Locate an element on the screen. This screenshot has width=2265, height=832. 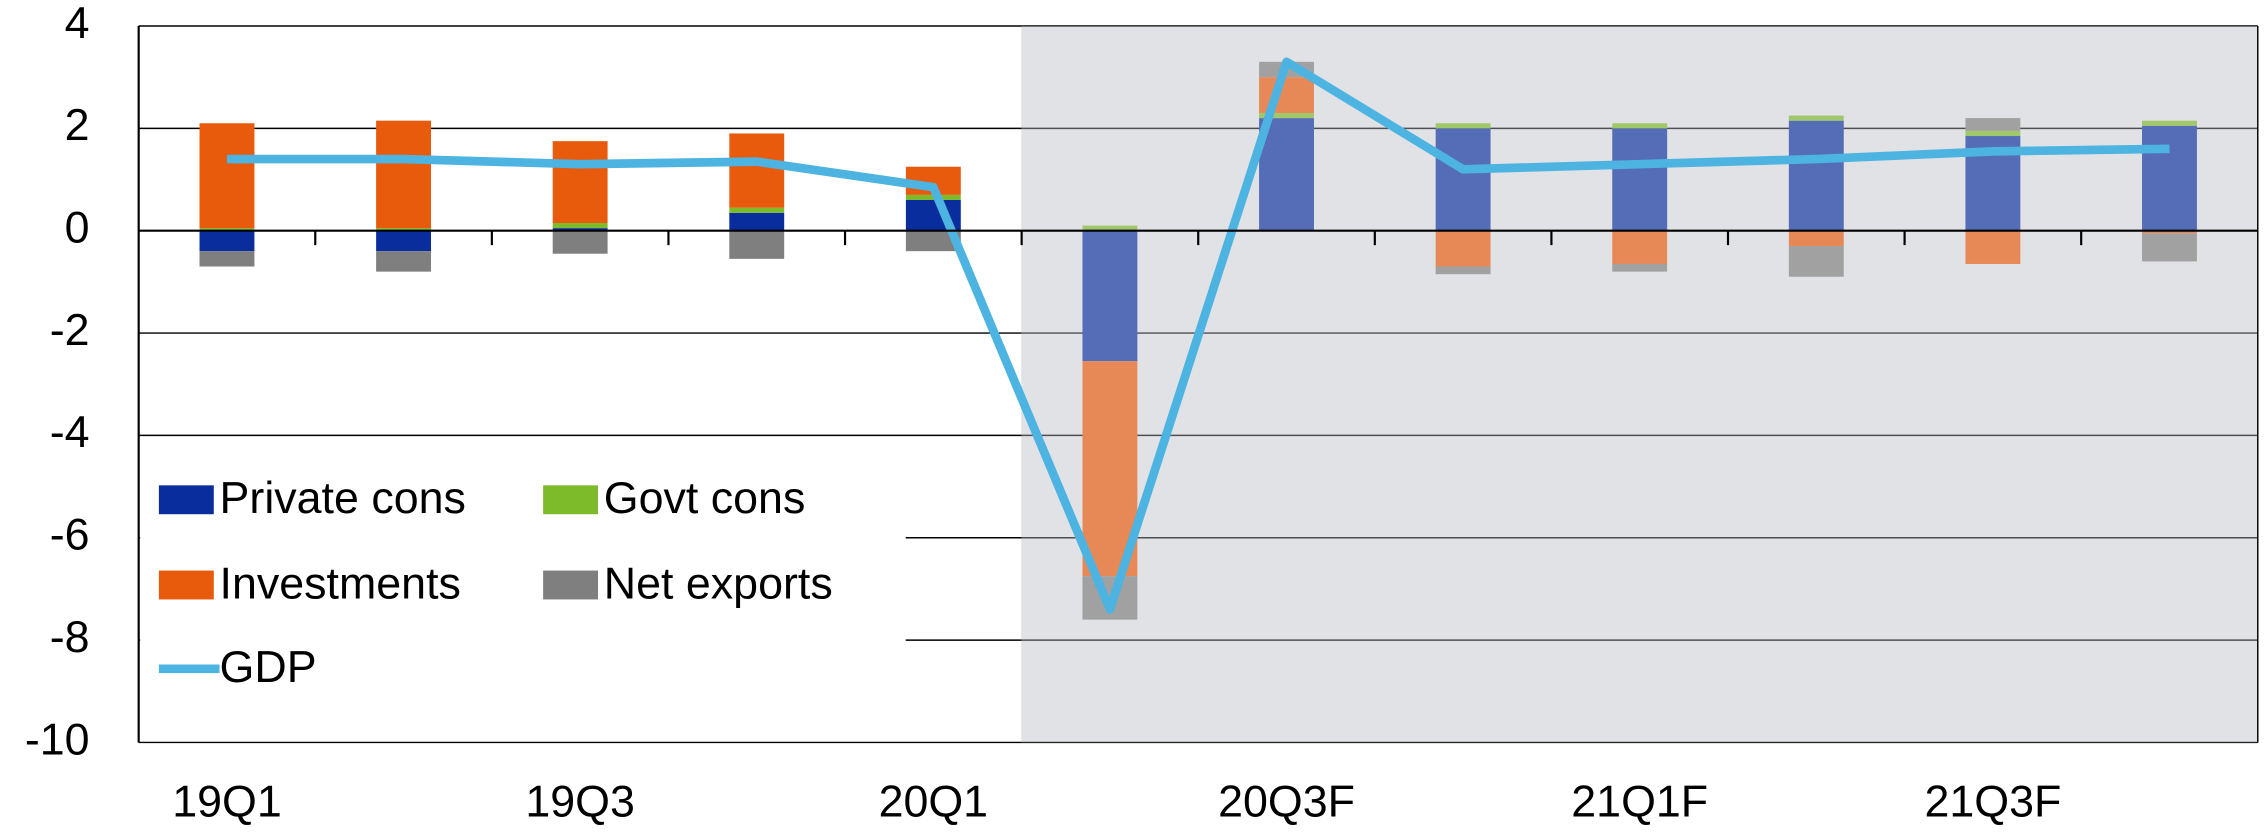
x-tick-label: 19Q1 is located at coordinates (227, 801).